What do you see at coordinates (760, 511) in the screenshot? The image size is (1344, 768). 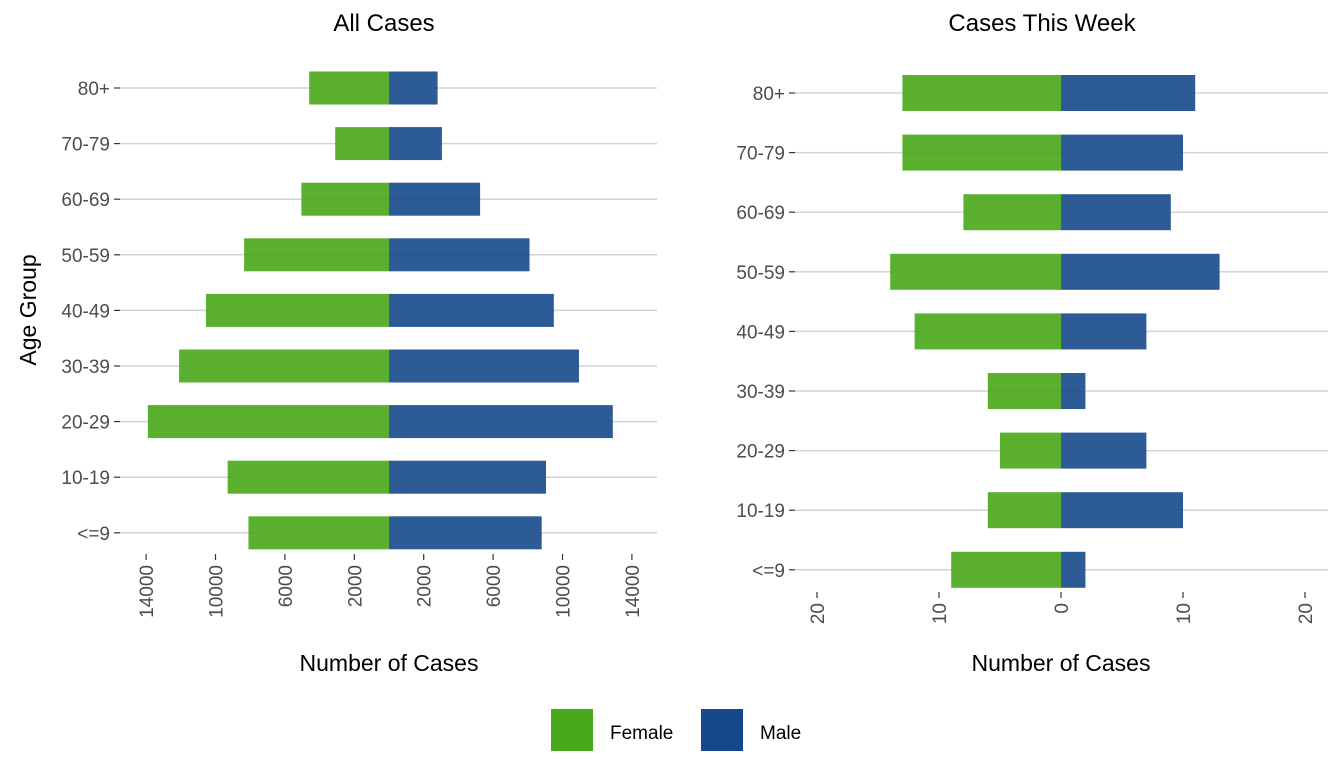 I see `right-y-tick-label: 10-19` at bounding box center [760, 511].